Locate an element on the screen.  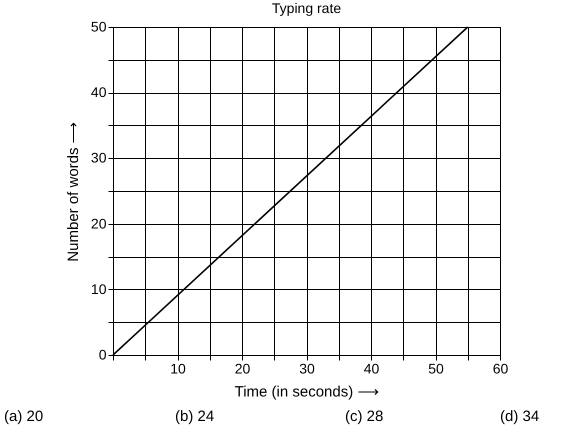
x-tick-label: 10 is located at coordinates (178, 368).